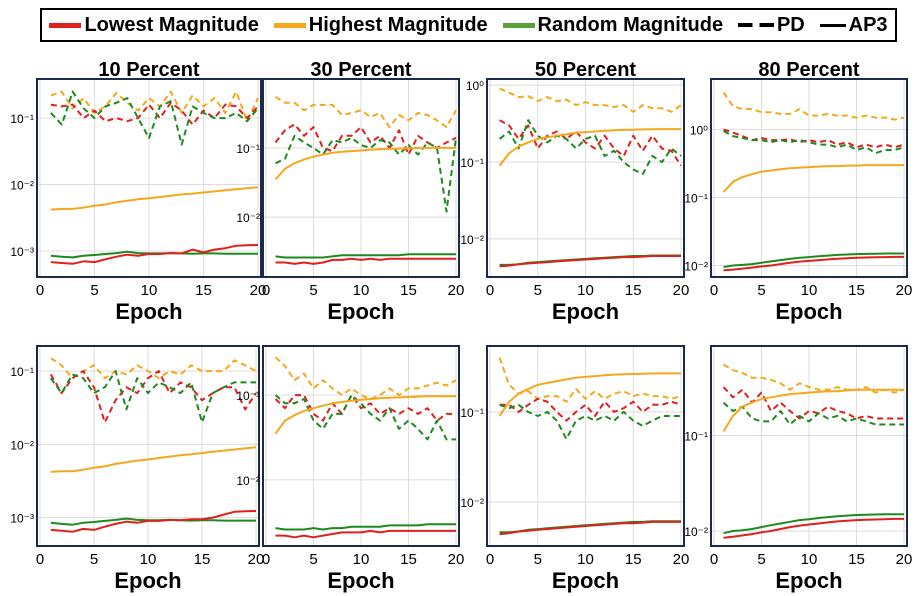 The image size is (917, 596). Describe the element at coordinates (586, 70) in the screenshot. I see `subplot-title: 50 Percent` at that location.